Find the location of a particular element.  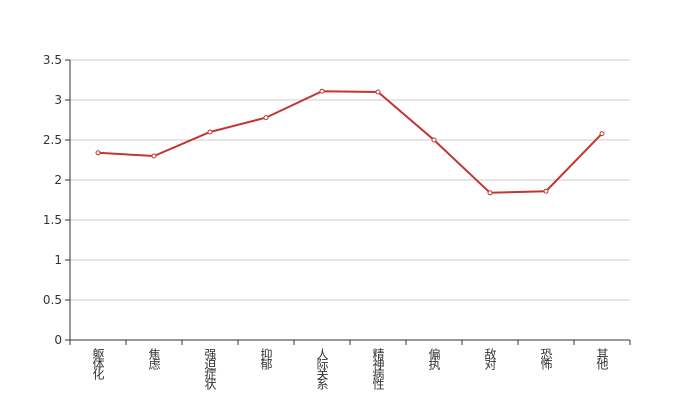

x-tick-label: 强迫症状 is located at coordinates (210, 369).